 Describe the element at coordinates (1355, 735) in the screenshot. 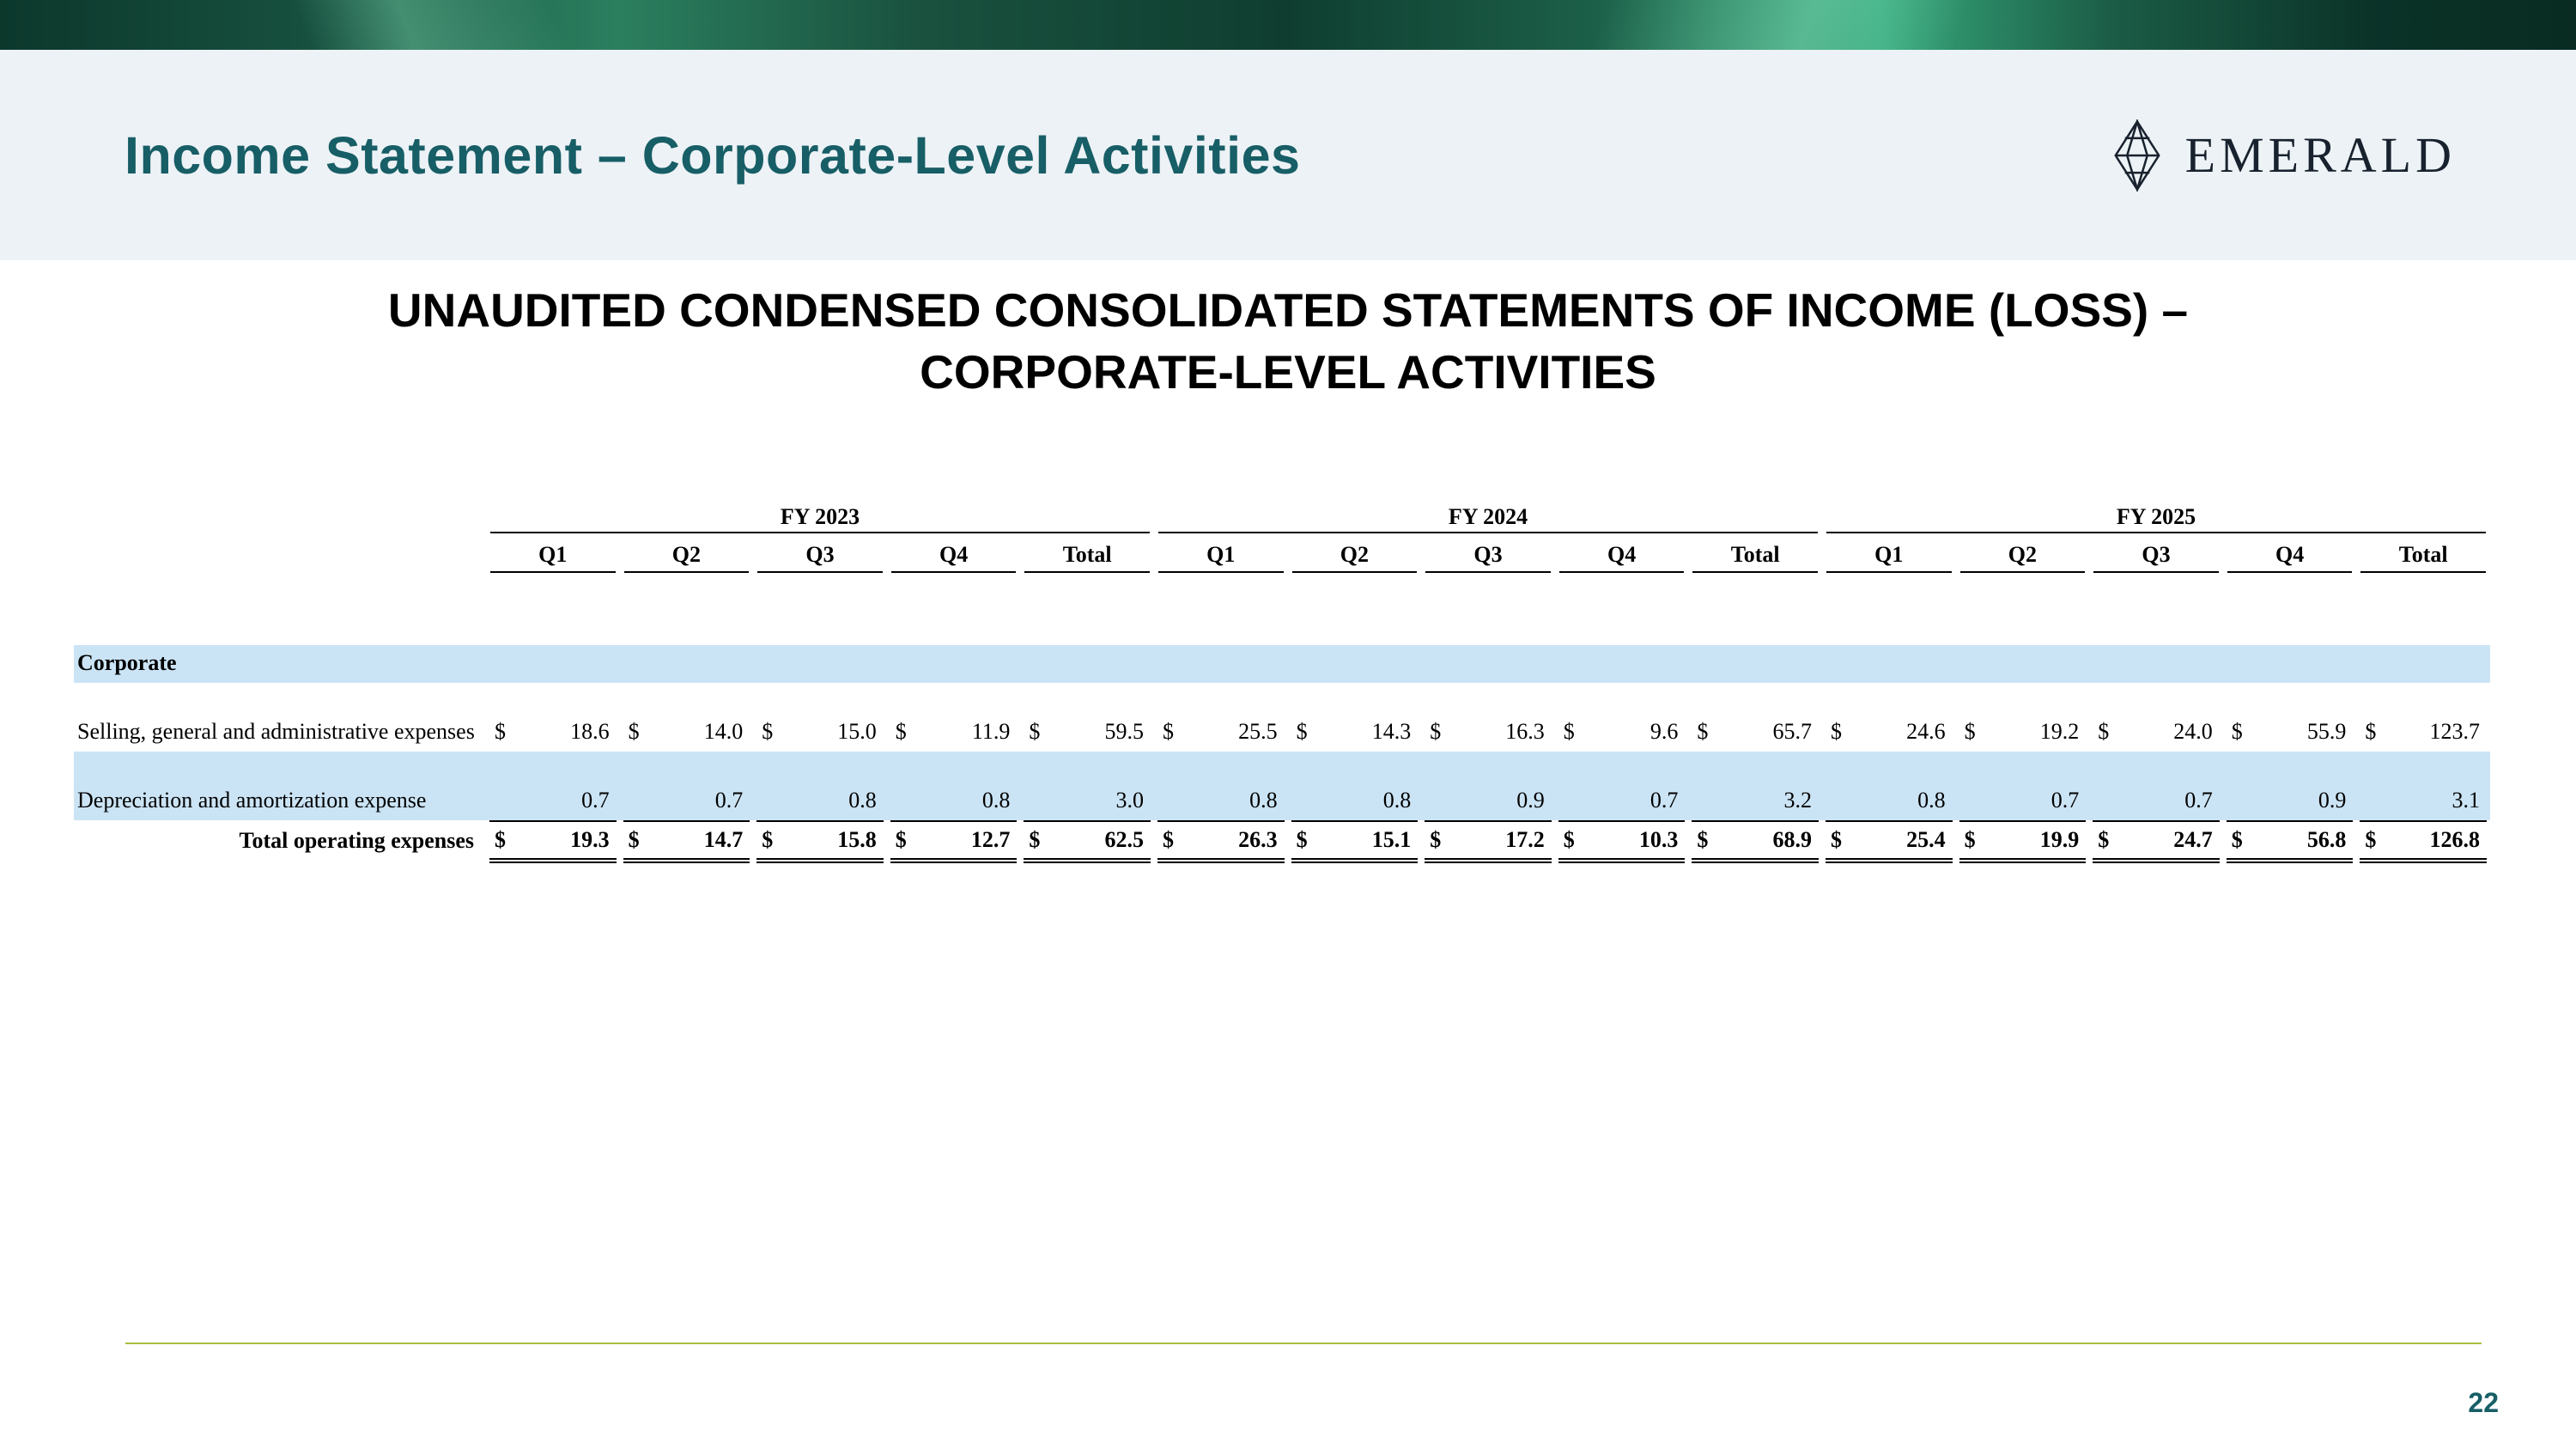

I see `value-cell: $14.3` at that location.